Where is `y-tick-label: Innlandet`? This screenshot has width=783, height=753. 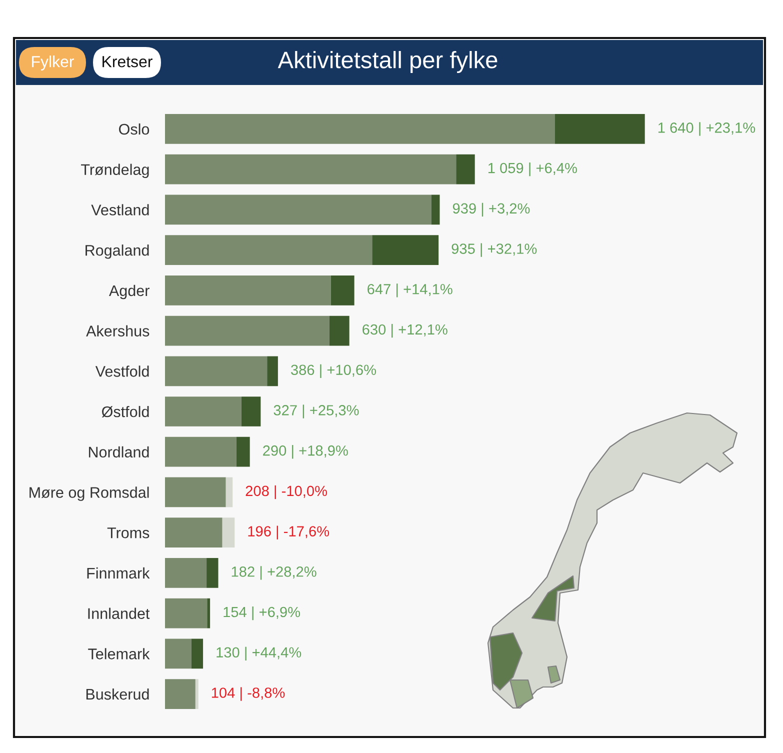 y-tick-label: Innlandet is located at coordinates (119, 613).